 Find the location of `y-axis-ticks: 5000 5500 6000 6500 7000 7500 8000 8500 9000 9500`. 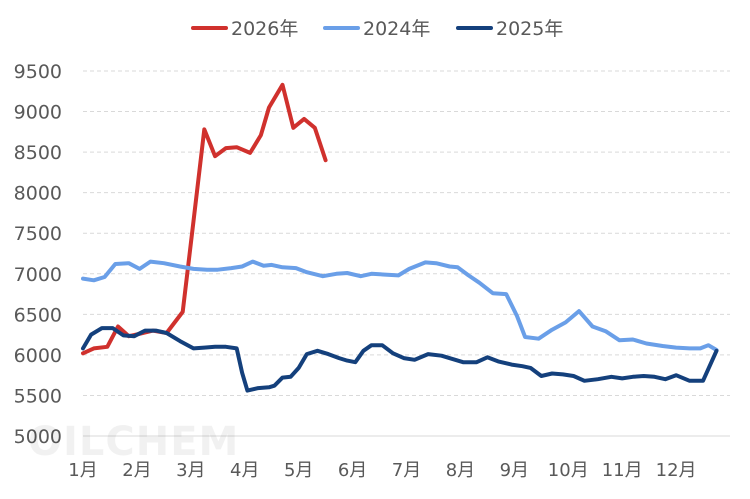

y-axis-ticks: 5000 5500 6000 6500 7000 7500 8000 8500 9000 9500 is located at coordinates (38, 254).